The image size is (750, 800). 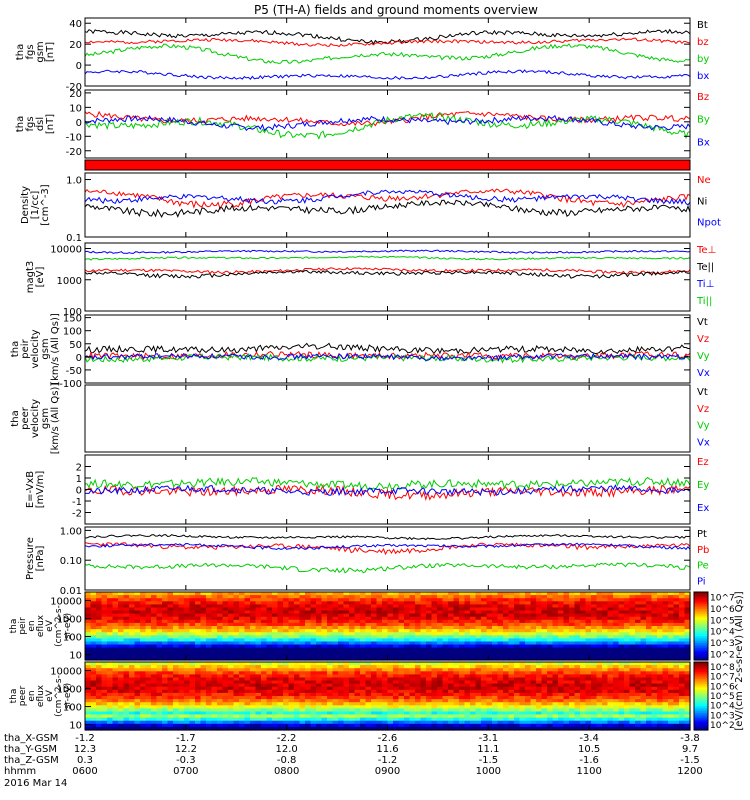 I want to click on ylabel-line: tha, so click(x=20, y=124).